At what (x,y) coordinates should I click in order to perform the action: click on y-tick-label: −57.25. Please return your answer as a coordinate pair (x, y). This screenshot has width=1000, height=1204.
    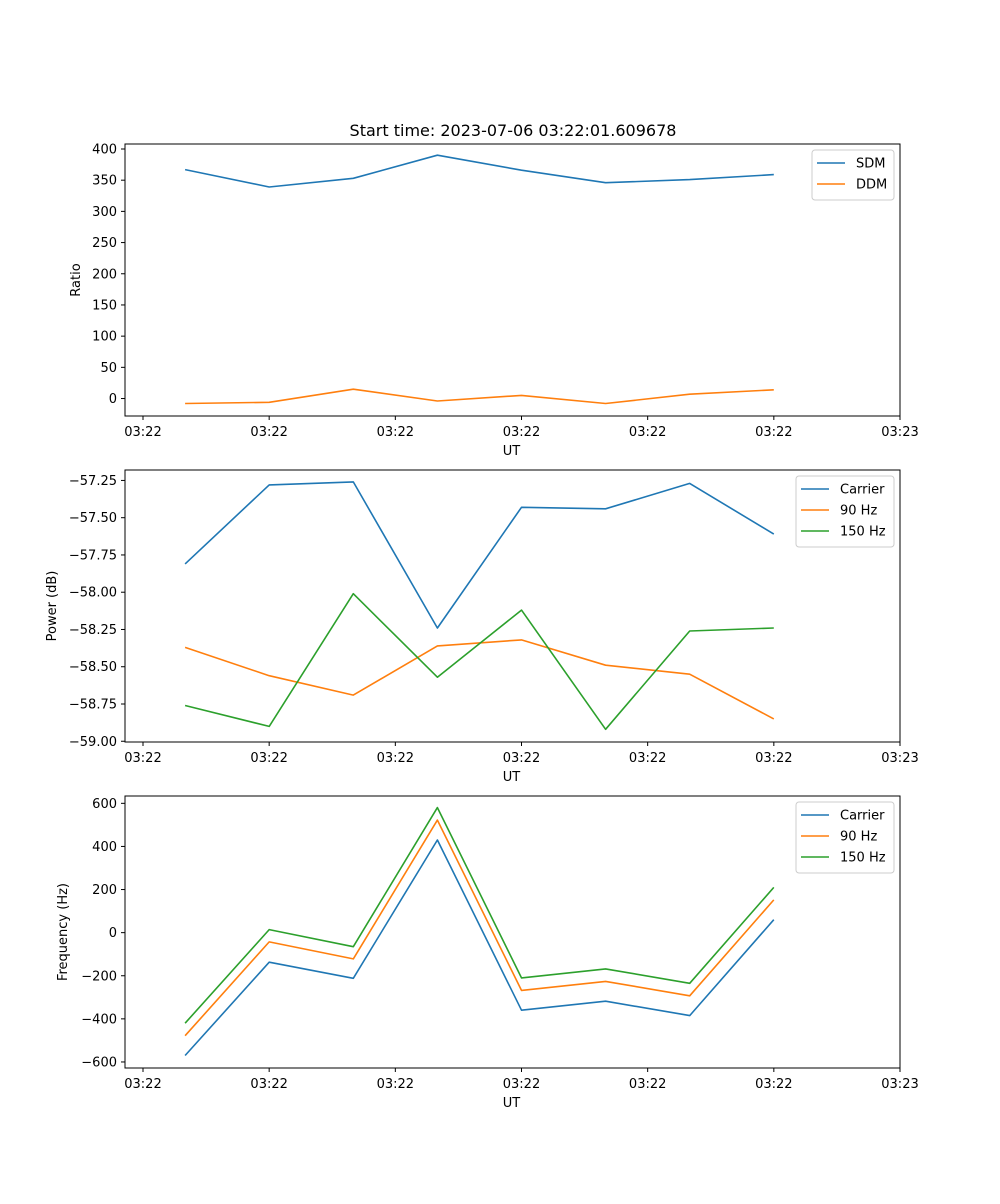
    Looking at the image, I should click on (93, 481).